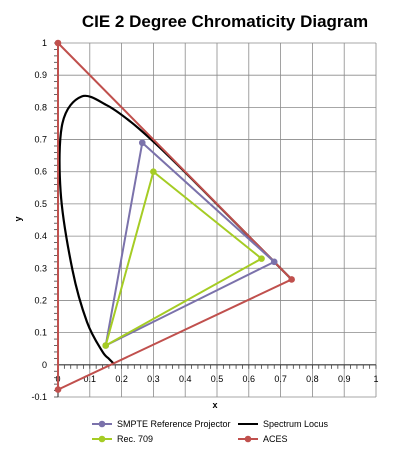  What do you see at coordinates (40, 107) in the screenshot?
I see `y-tick-label: 0.8` at bounding box center [40, 107].